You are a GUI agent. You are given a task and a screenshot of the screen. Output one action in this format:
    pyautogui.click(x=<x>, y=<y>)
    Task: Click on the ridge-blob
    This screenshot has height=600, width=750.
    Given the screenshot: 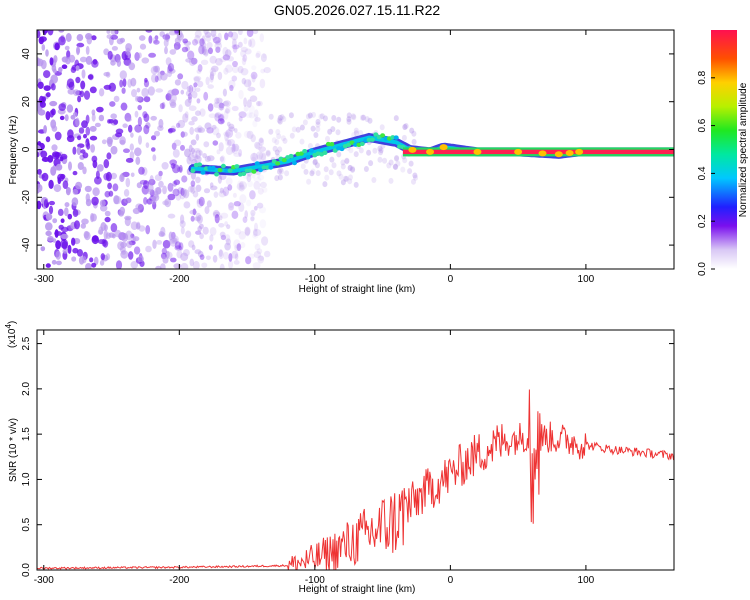 What is the action you would take?
    pyautogui.click(x=213, y=168)
    